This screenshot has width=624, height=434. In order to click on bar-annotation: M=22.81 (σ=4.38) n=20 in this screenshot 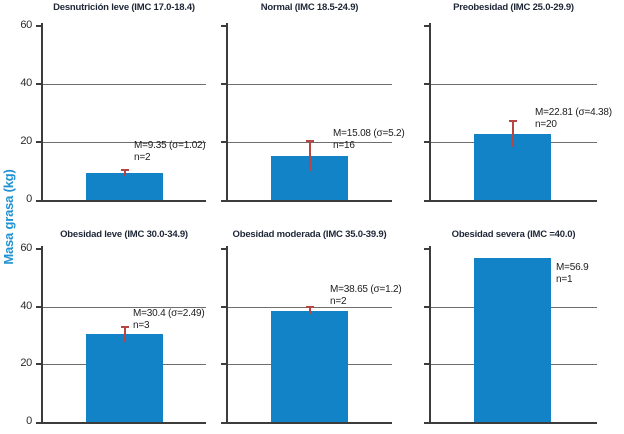, I will do `click(573, 119)`.